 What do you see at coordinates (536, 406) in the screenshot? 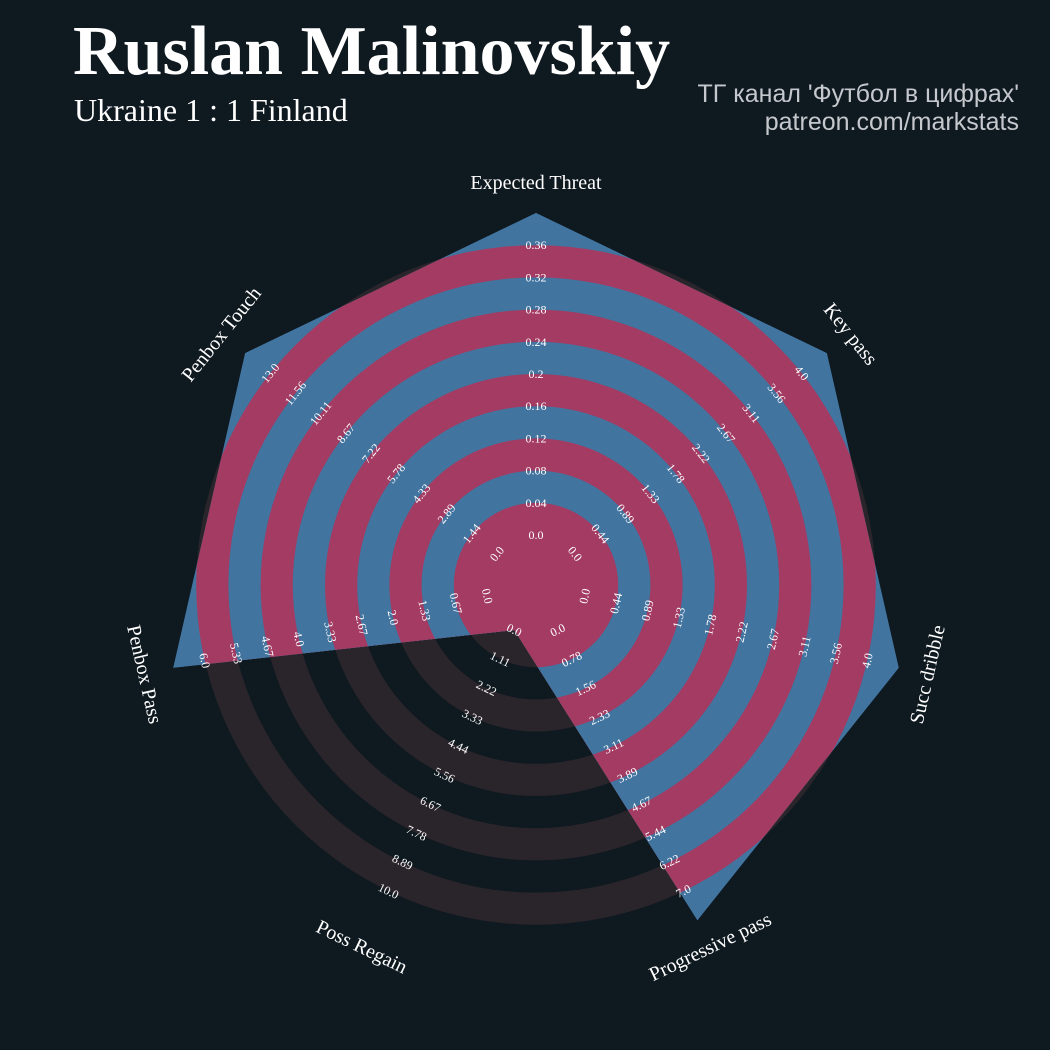
I see `tick-label: 0.16` at bounding box center [536, 406].